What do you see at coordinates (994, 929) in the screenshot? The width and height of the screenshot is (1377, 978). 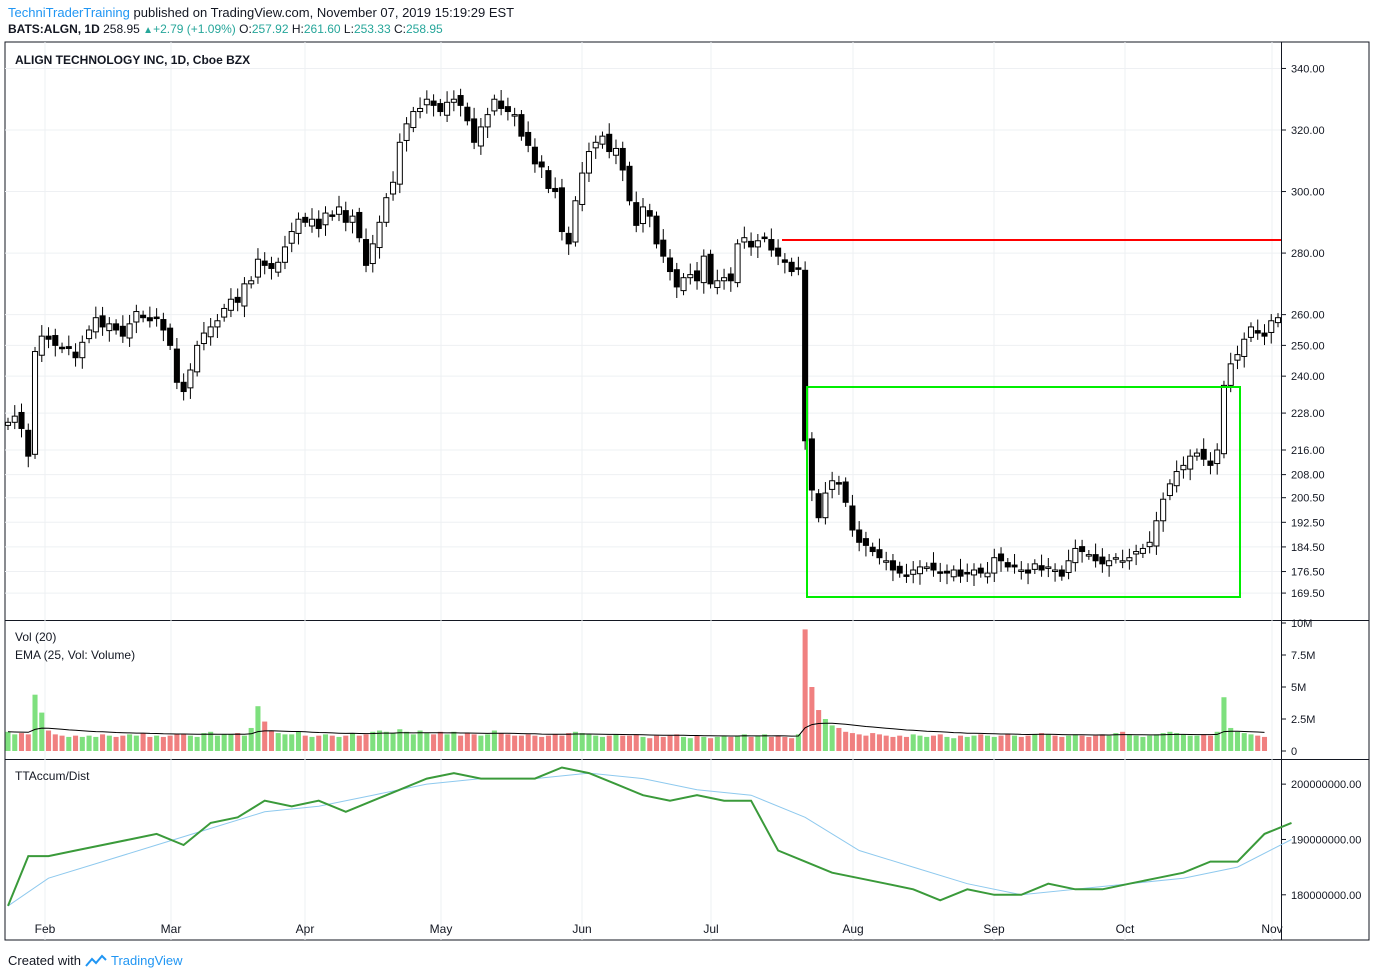 I see `x-tick-label: Sep` at bounding box center [994, 929].